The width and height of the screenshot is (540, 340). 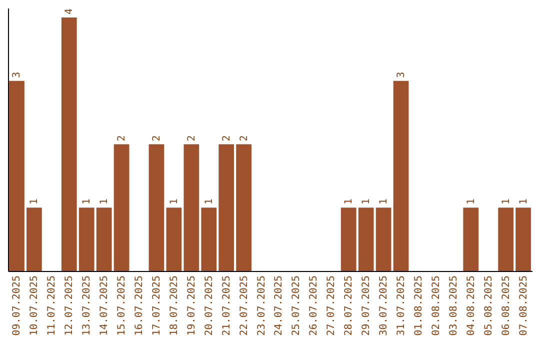 I want to click on x-tick-label: 28.07.2025, so click(x=349, y=306).